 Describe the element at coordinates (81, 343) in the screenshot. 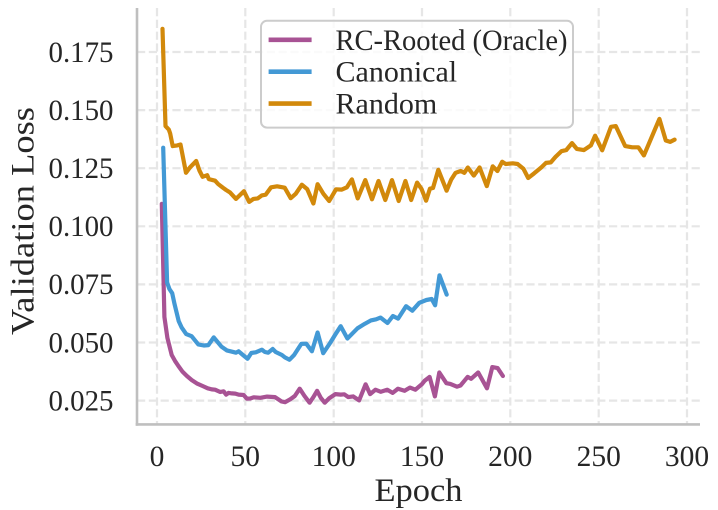

I see `svg-text: 0.050` at that location.